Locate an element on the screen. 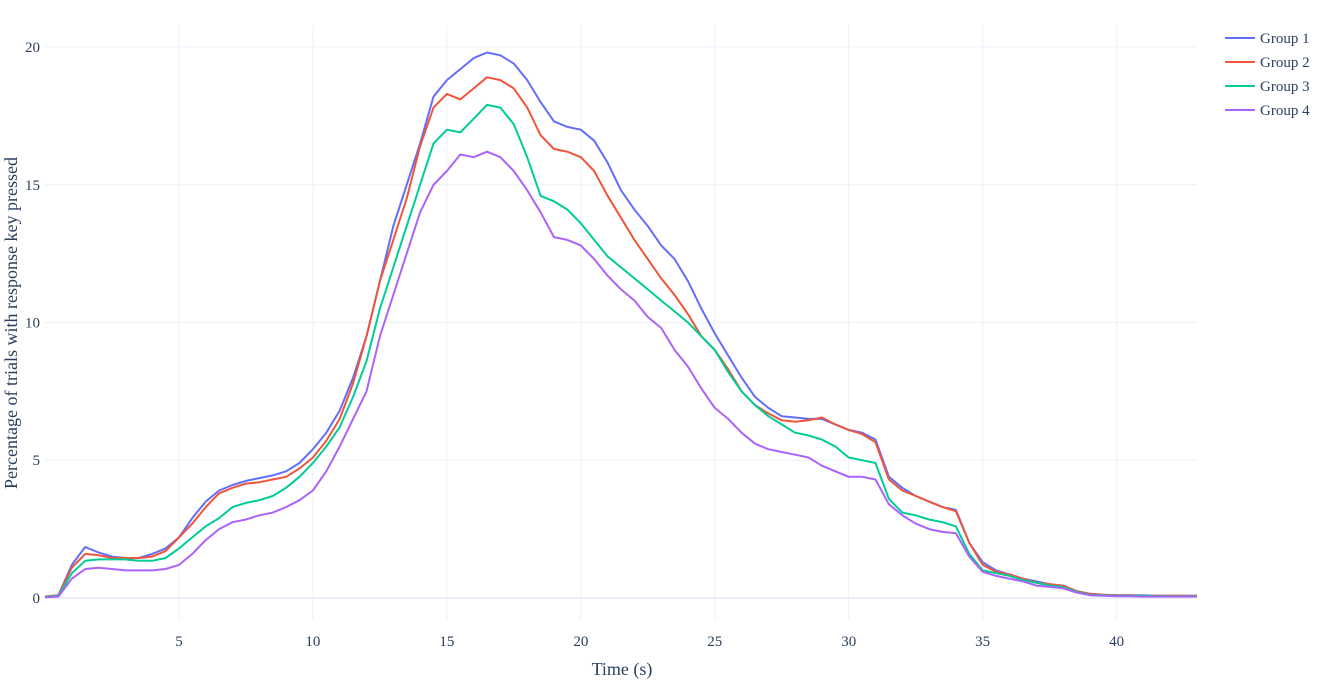 This screenshot has width=1320, height=680. x-tick-label: 25 is located at coordinates (714, 642).